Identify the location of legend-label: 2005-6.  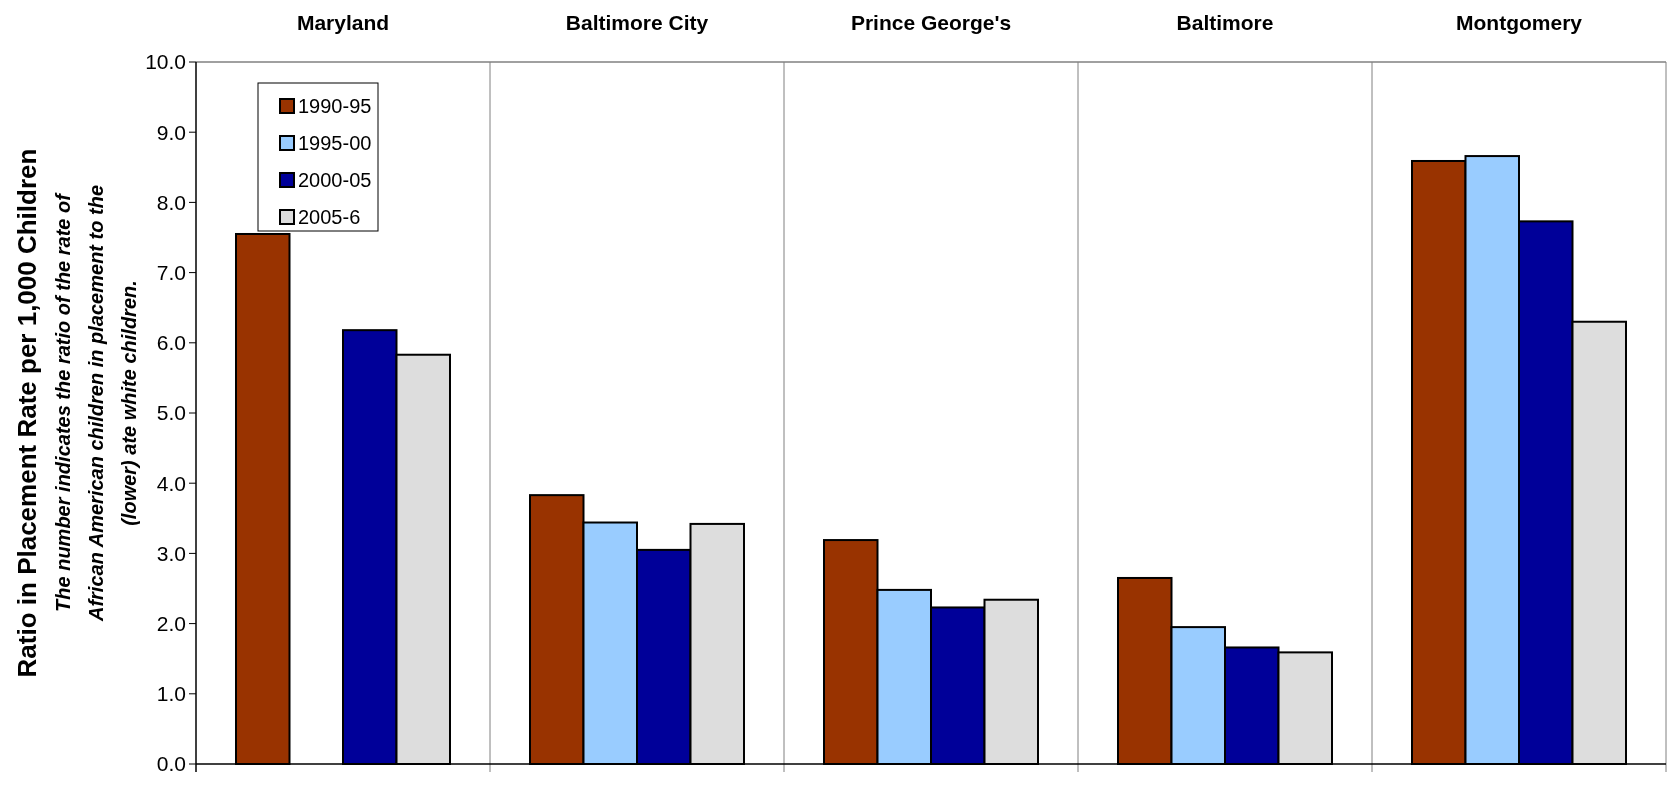
(329, 217).